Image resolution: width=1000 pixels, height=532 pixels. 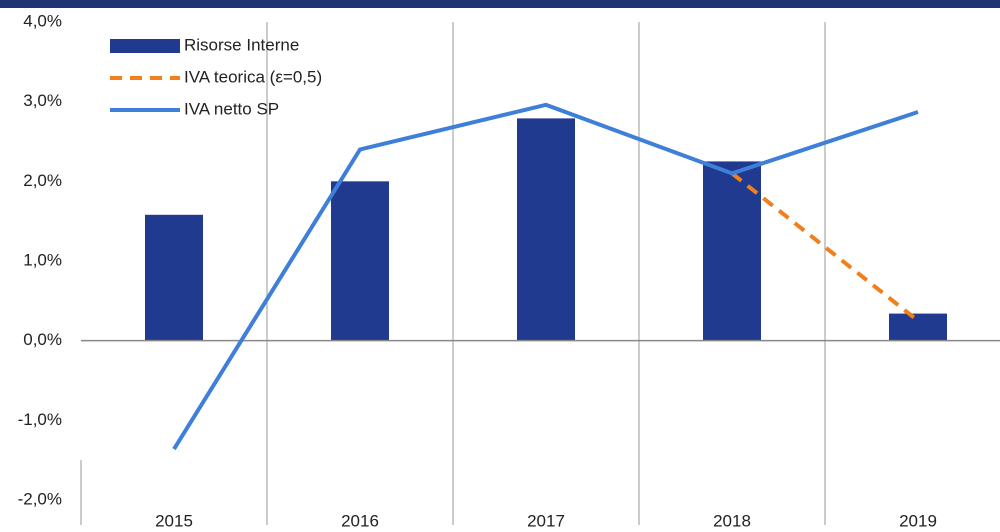 I want to click on y-tick-label: -2,0%, so click(x=40, y=498).